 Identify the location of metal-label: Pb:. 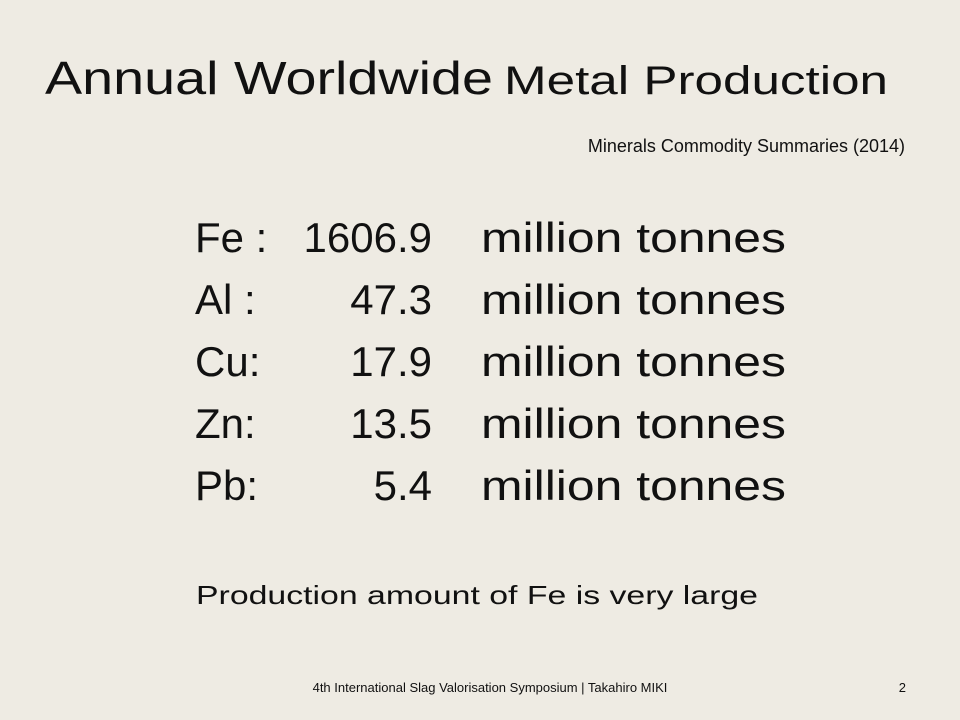
(226, 485).